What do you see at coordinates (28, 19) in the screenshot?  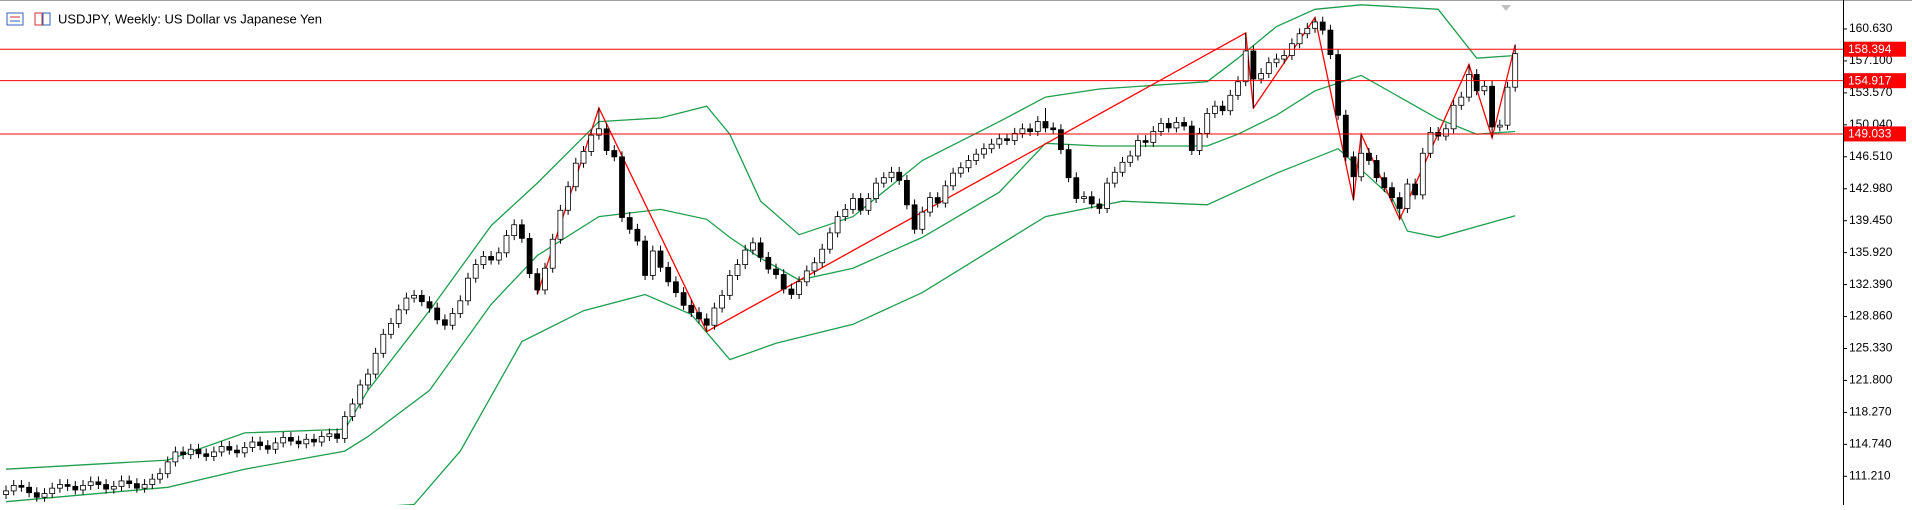 I see `chart-icons` at bounding box center [28, 19].